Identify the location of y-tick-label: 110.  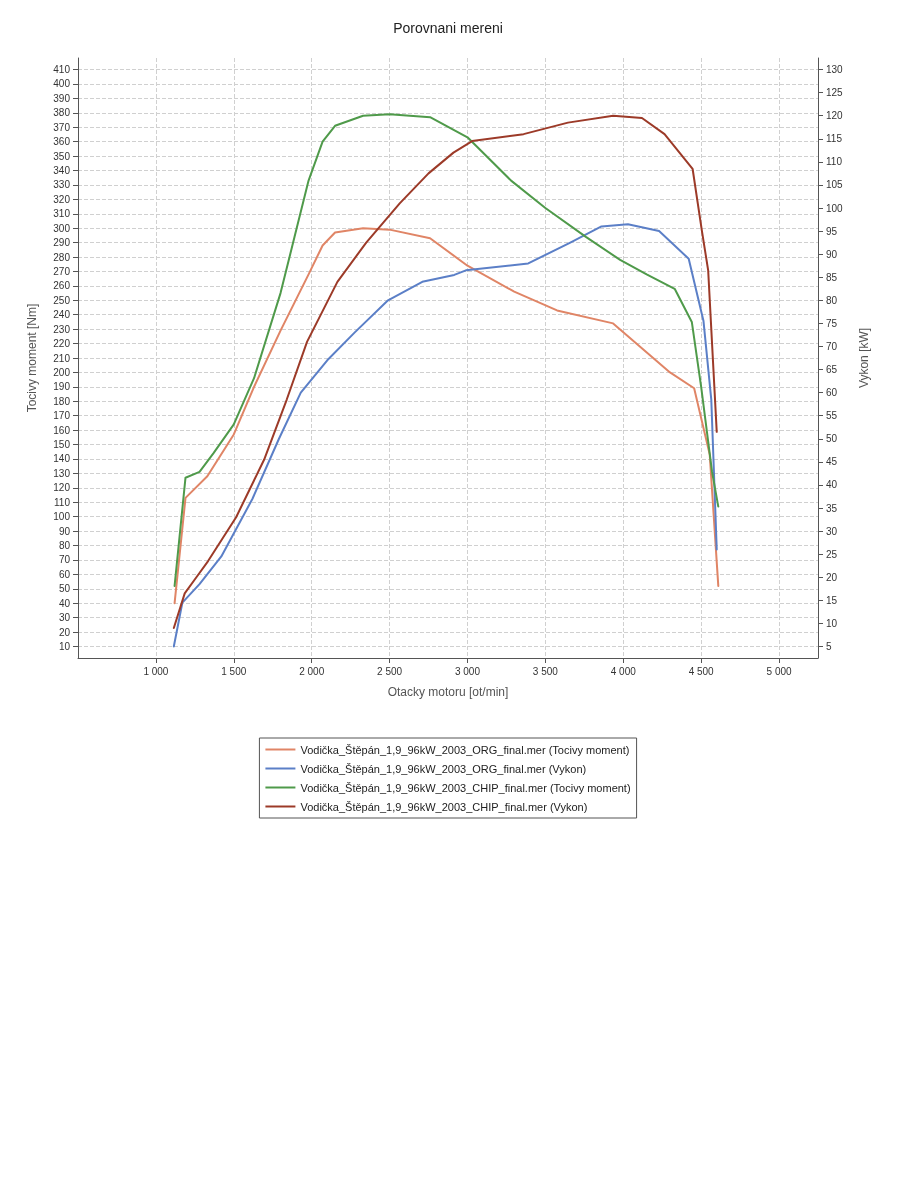
(62, 502).